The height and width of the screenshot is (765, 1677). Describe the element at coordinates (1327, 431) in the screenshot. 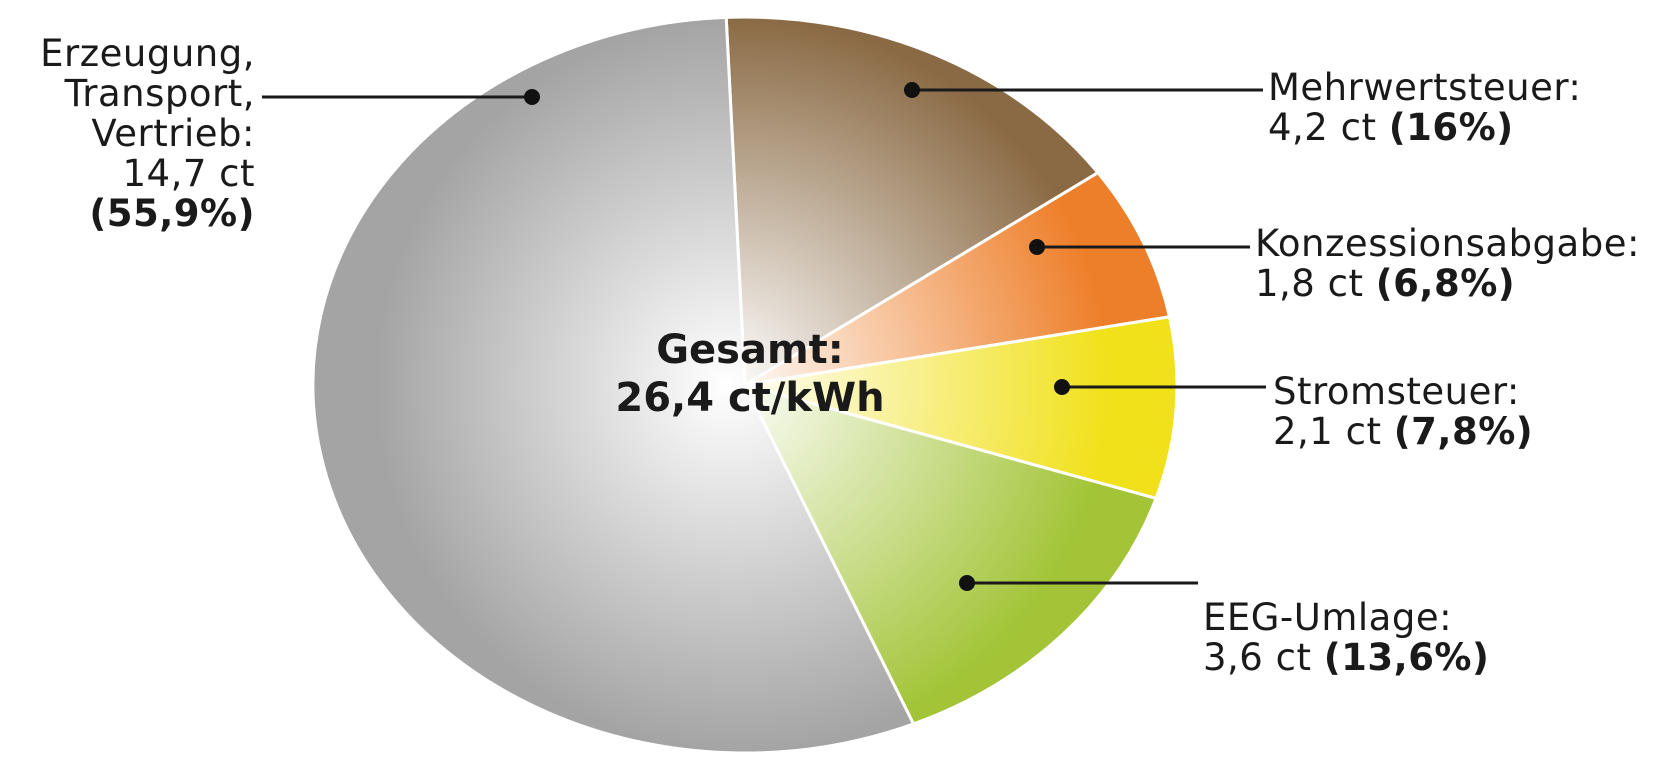

I see `label-stromsteuer-value: 2,1 ct` at that location.